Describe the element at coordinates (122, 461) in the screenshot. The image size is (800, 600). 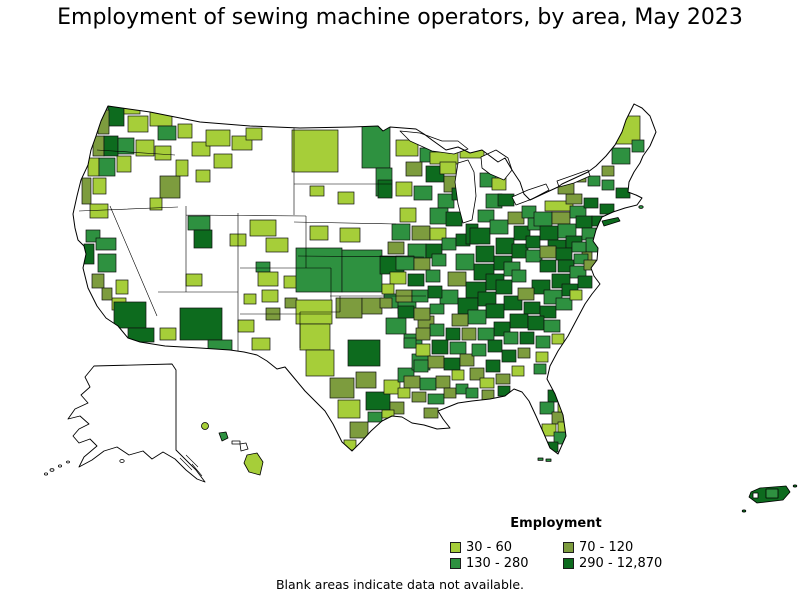
I see `kodiak-island` at that location.